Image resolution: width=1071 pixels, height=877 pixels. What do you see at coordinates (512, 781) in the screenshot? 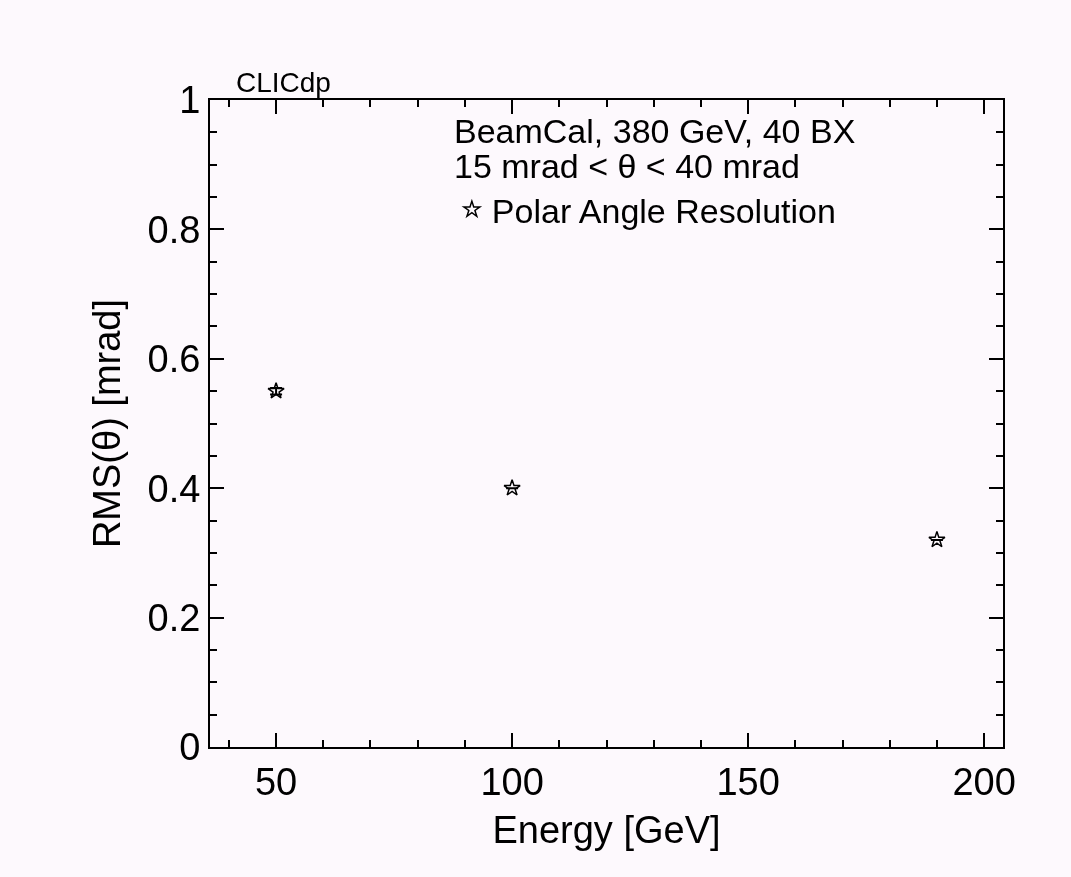
I see `x-tick-label: 100` at bounding box center [512, 781].